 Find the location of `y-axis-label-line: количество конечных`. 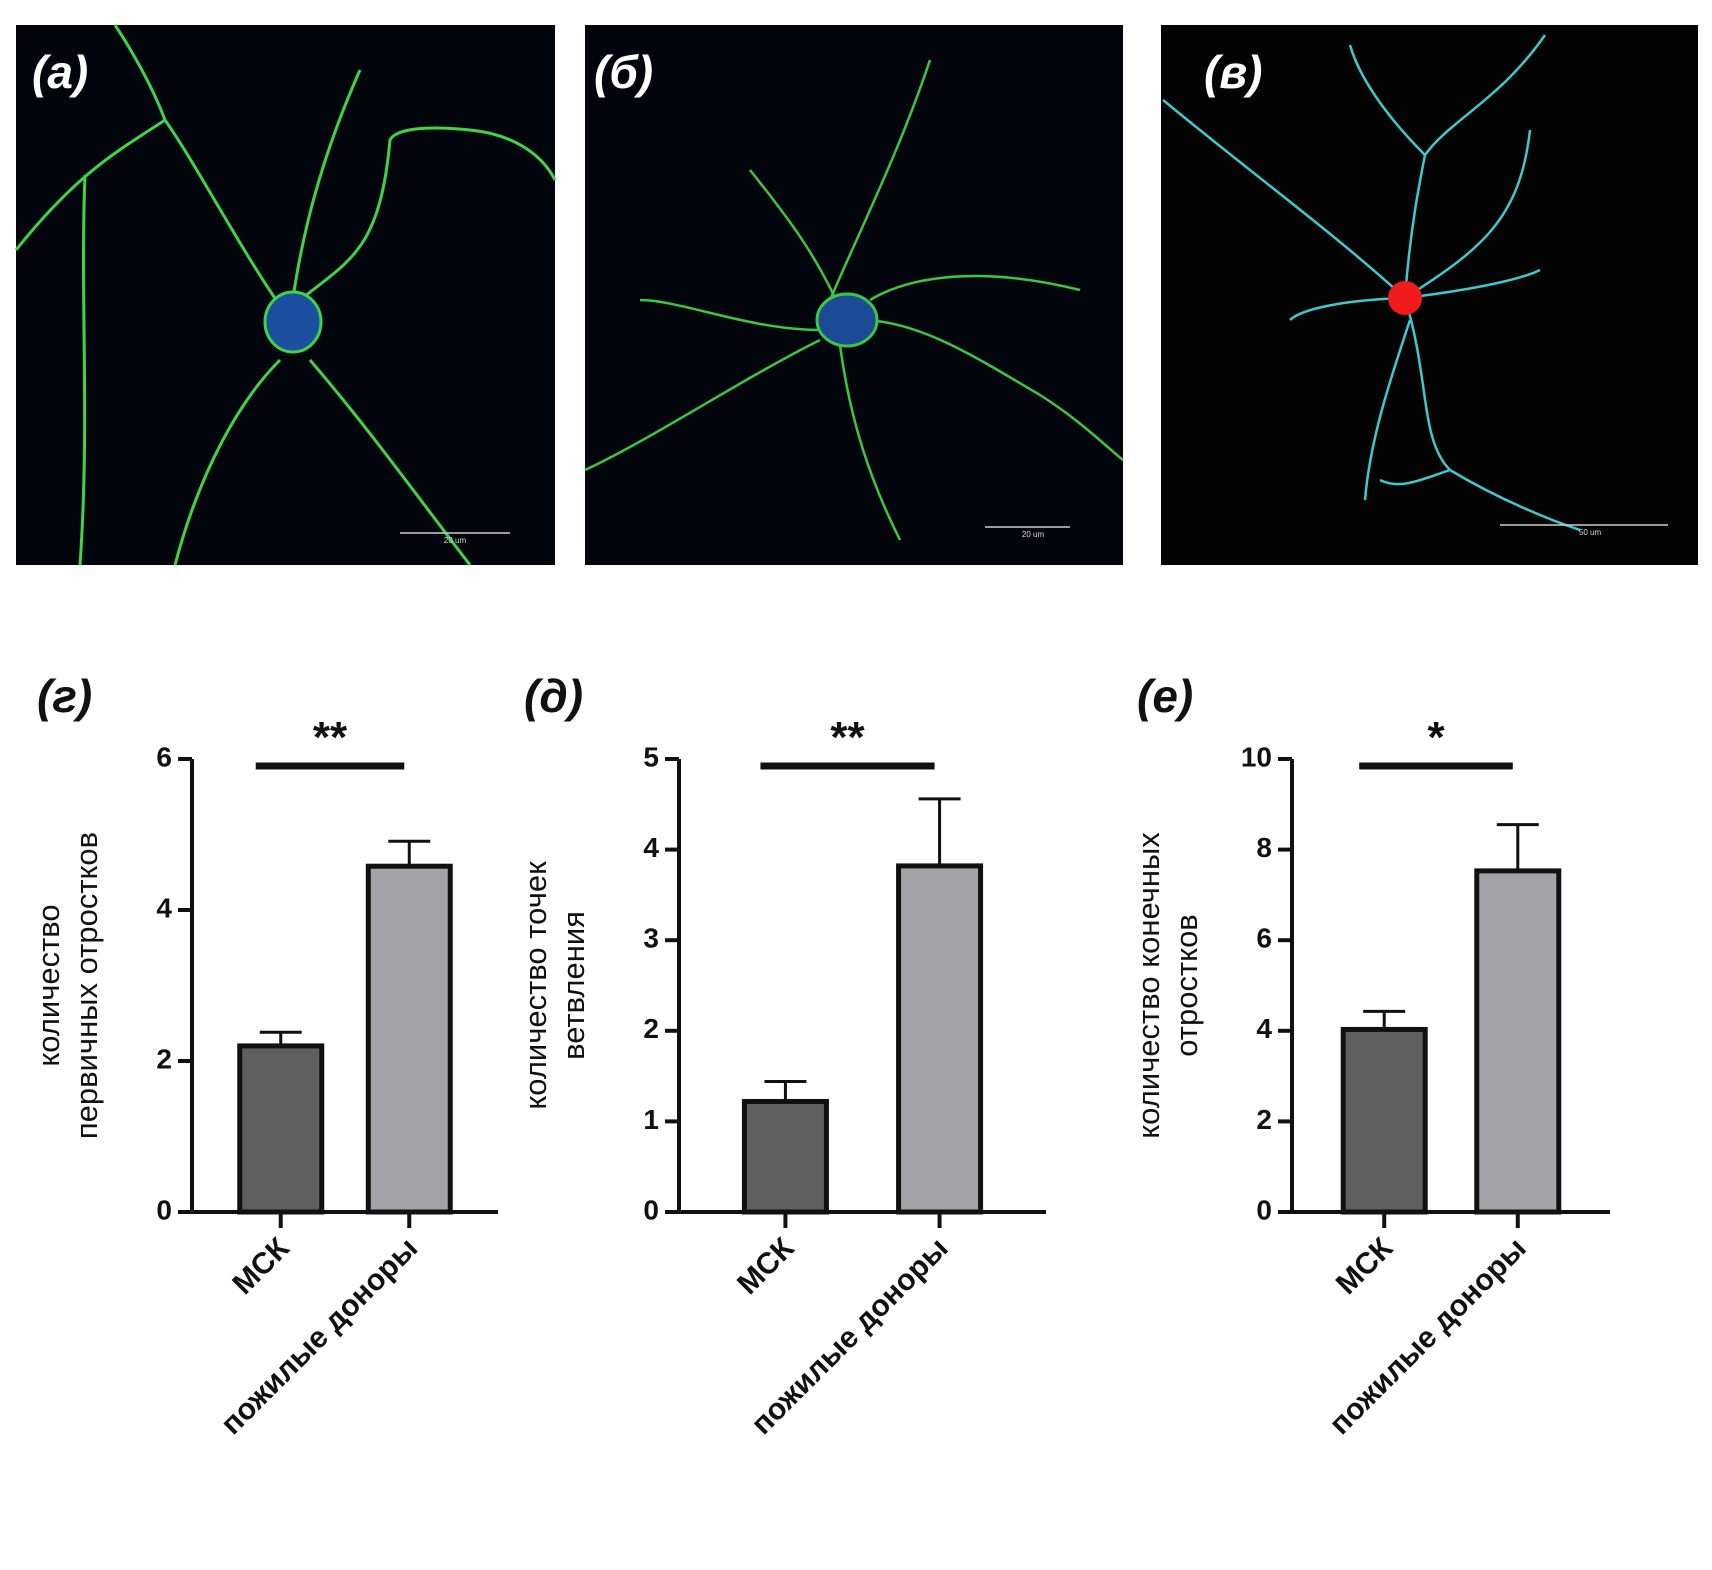

y-axis-label-line: количество конечных is located at coordinates (1148, 985).